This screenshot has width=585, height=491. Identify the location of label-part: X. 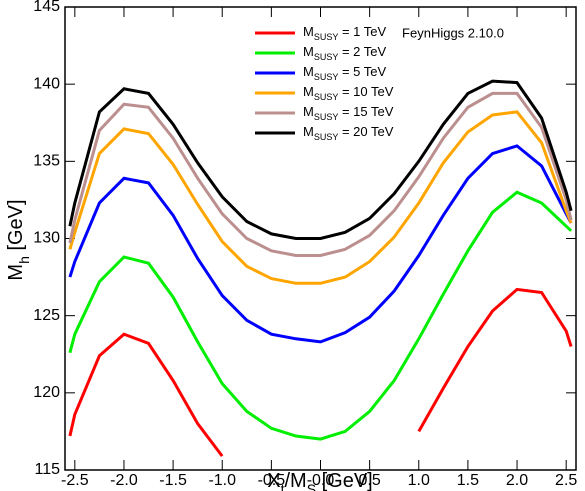
(273, 480).